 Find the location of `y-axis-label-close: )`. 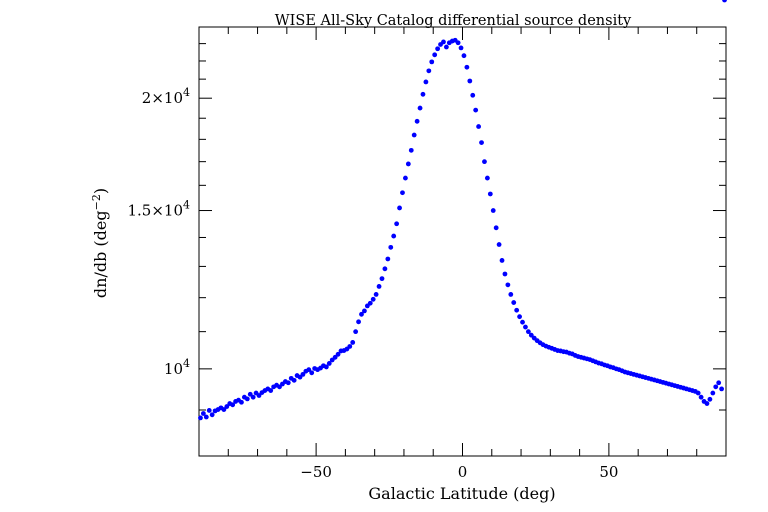

y-axis-label-close: ) is located at coordinates (100, 191).